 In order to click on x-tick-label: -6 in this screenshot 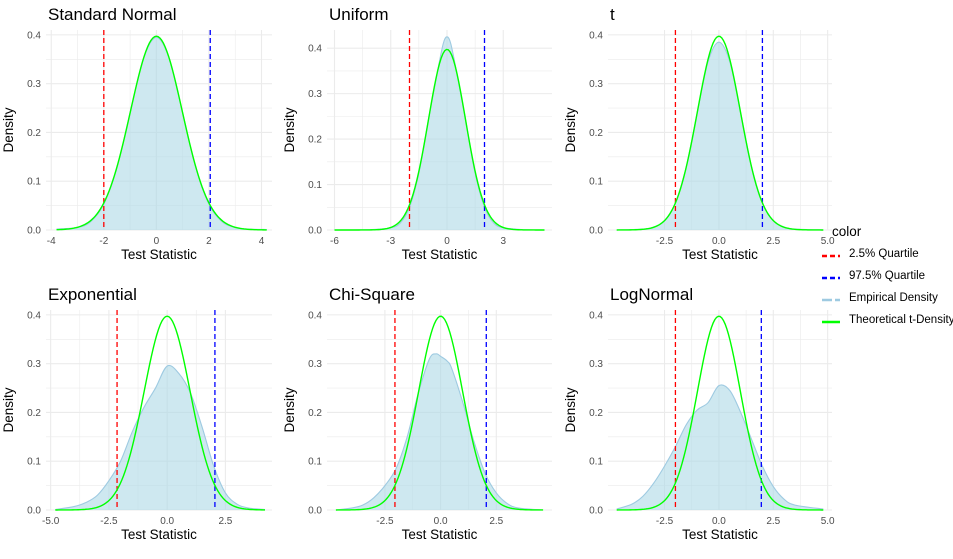, I will do `click(334, 241)`.